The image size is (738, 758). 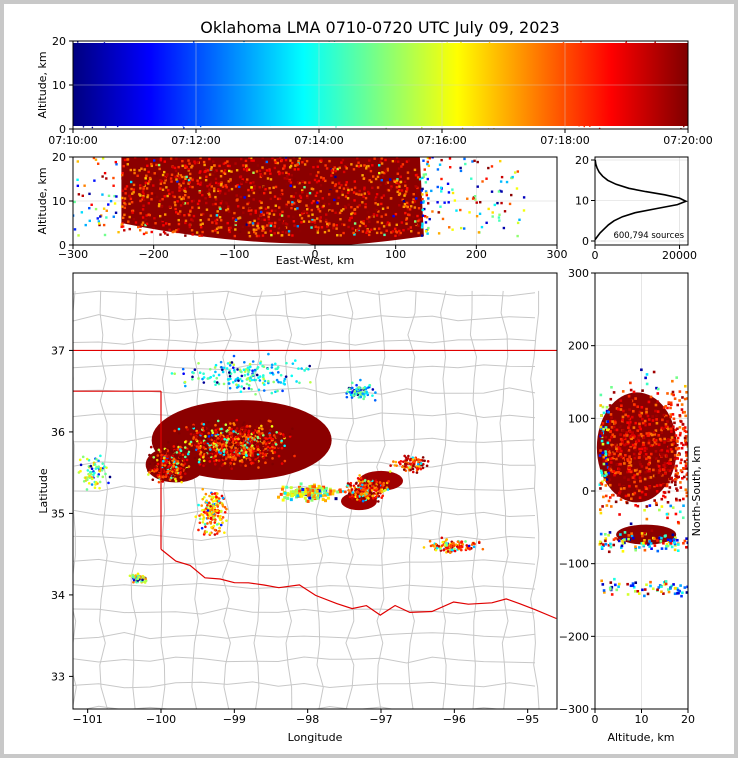 What do you see at coordinates (380, 719) in the screenshot?
I see `longitude-label: −97` at bounding box center [380, 719].